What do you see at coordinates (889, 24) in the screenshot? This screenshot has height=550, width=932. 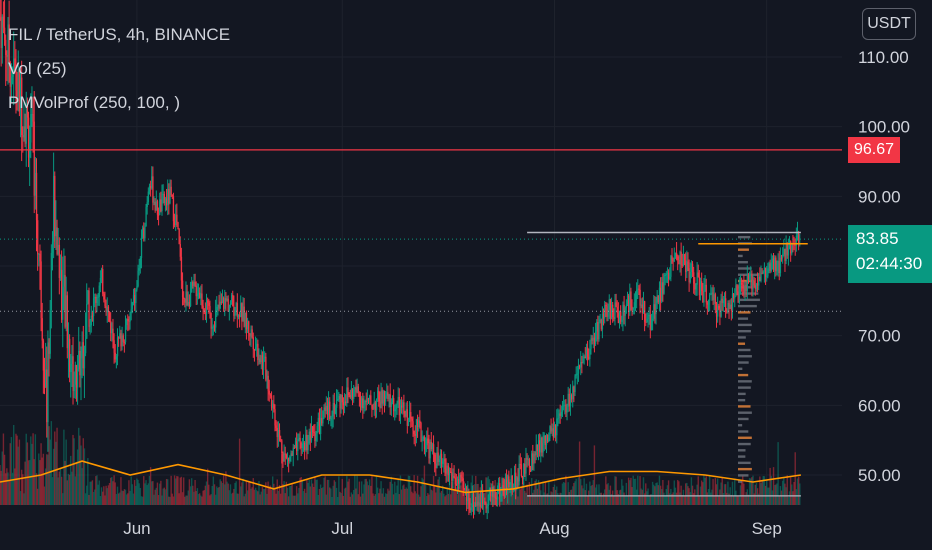 I see `currency-button: USDT` at bounding box center [889, 24].